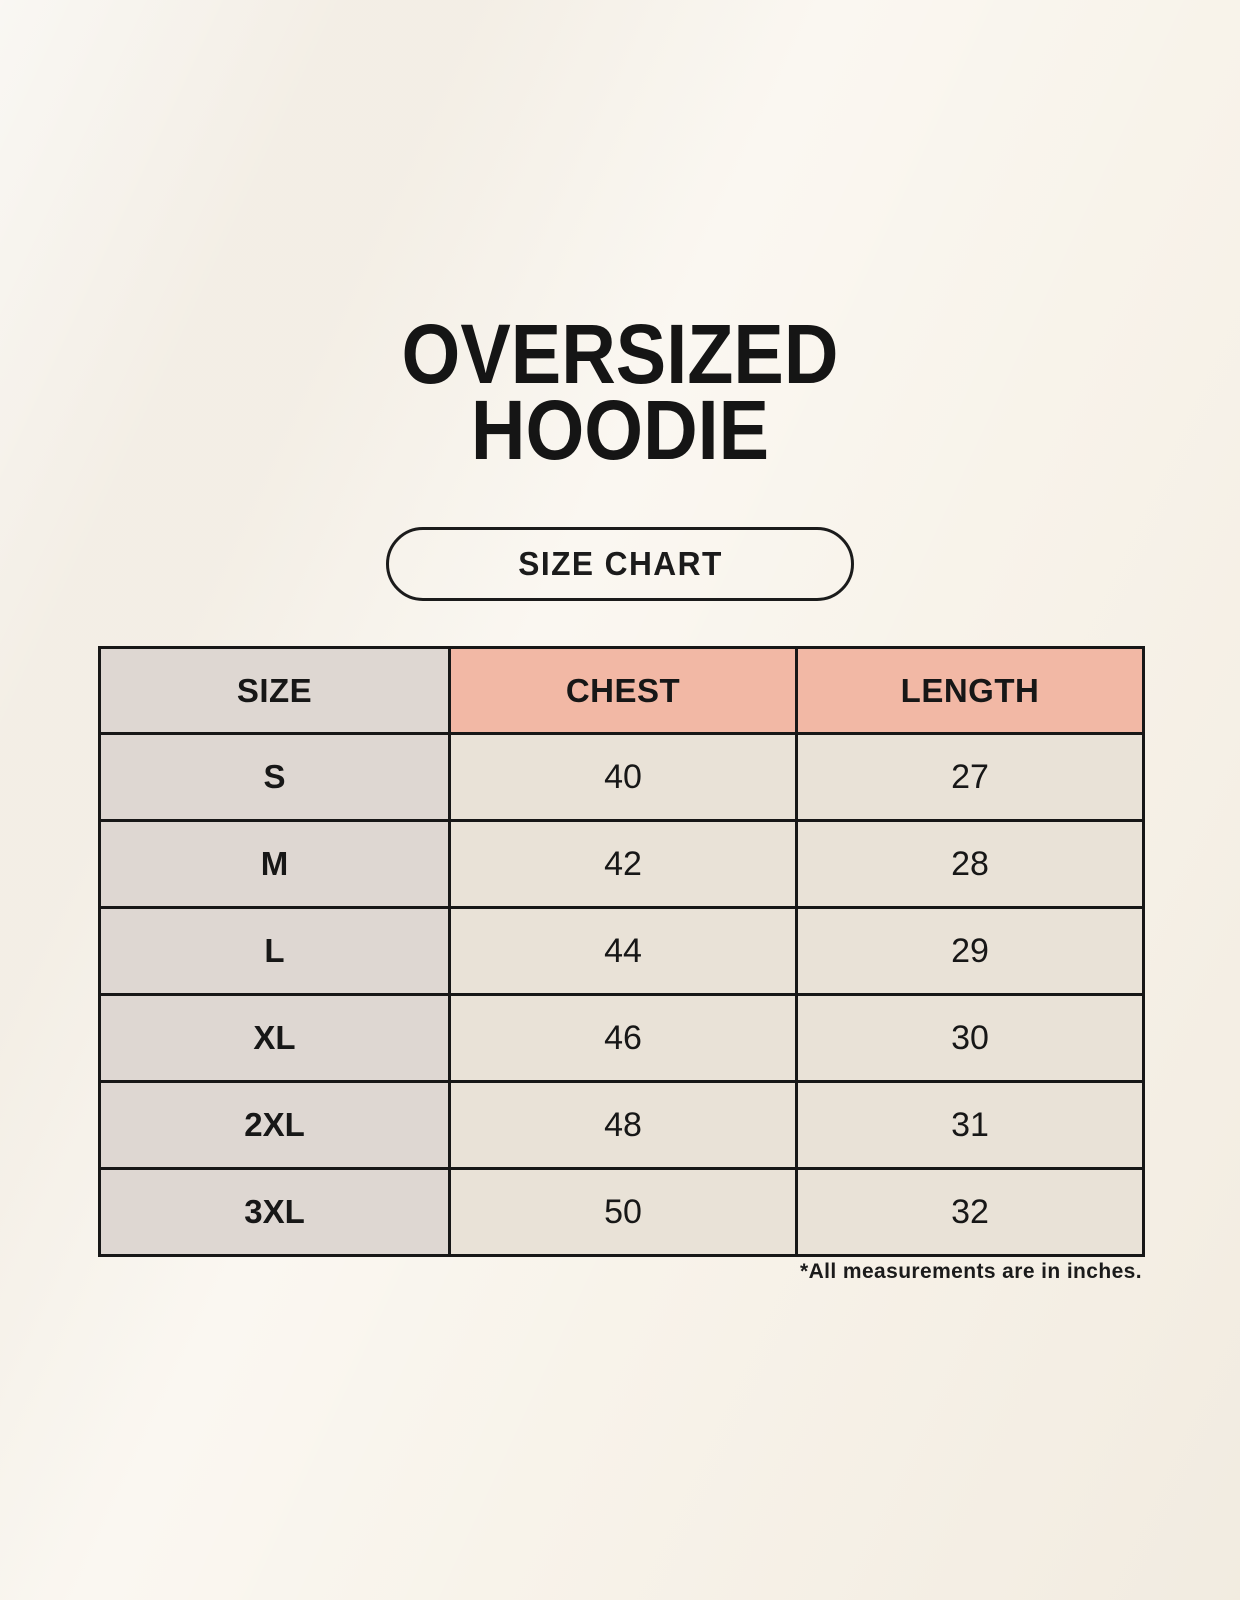  Describe the element at coordinates (970, 951) in the screenshot. I see `length-value: 29` at that location.